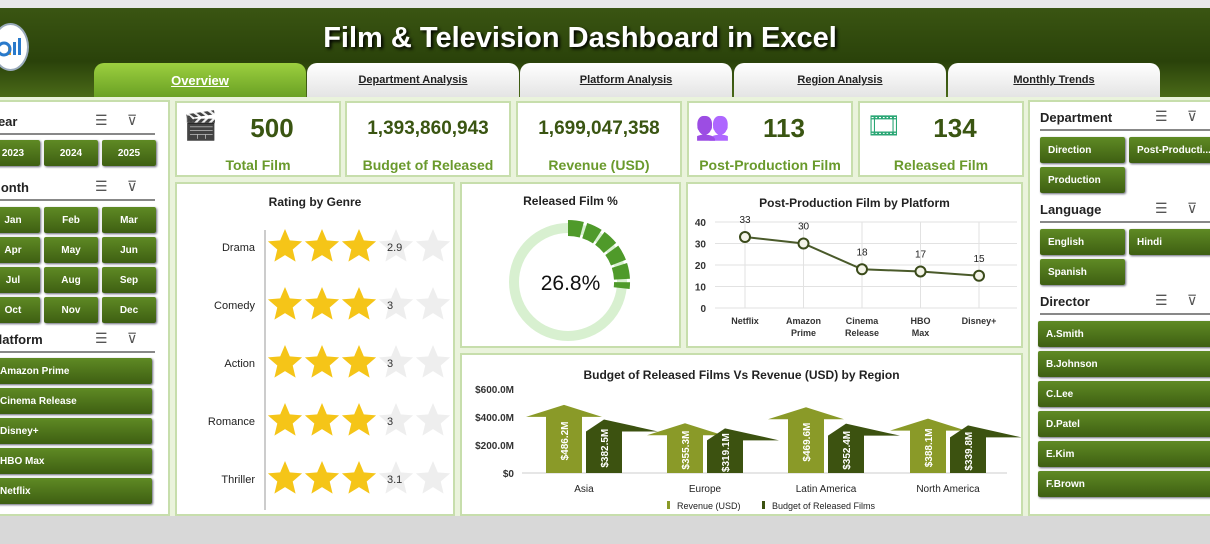 The width and height of the screenshot is (1210, 544). I want to click on language-button: Spanish, so click(1082, 272).